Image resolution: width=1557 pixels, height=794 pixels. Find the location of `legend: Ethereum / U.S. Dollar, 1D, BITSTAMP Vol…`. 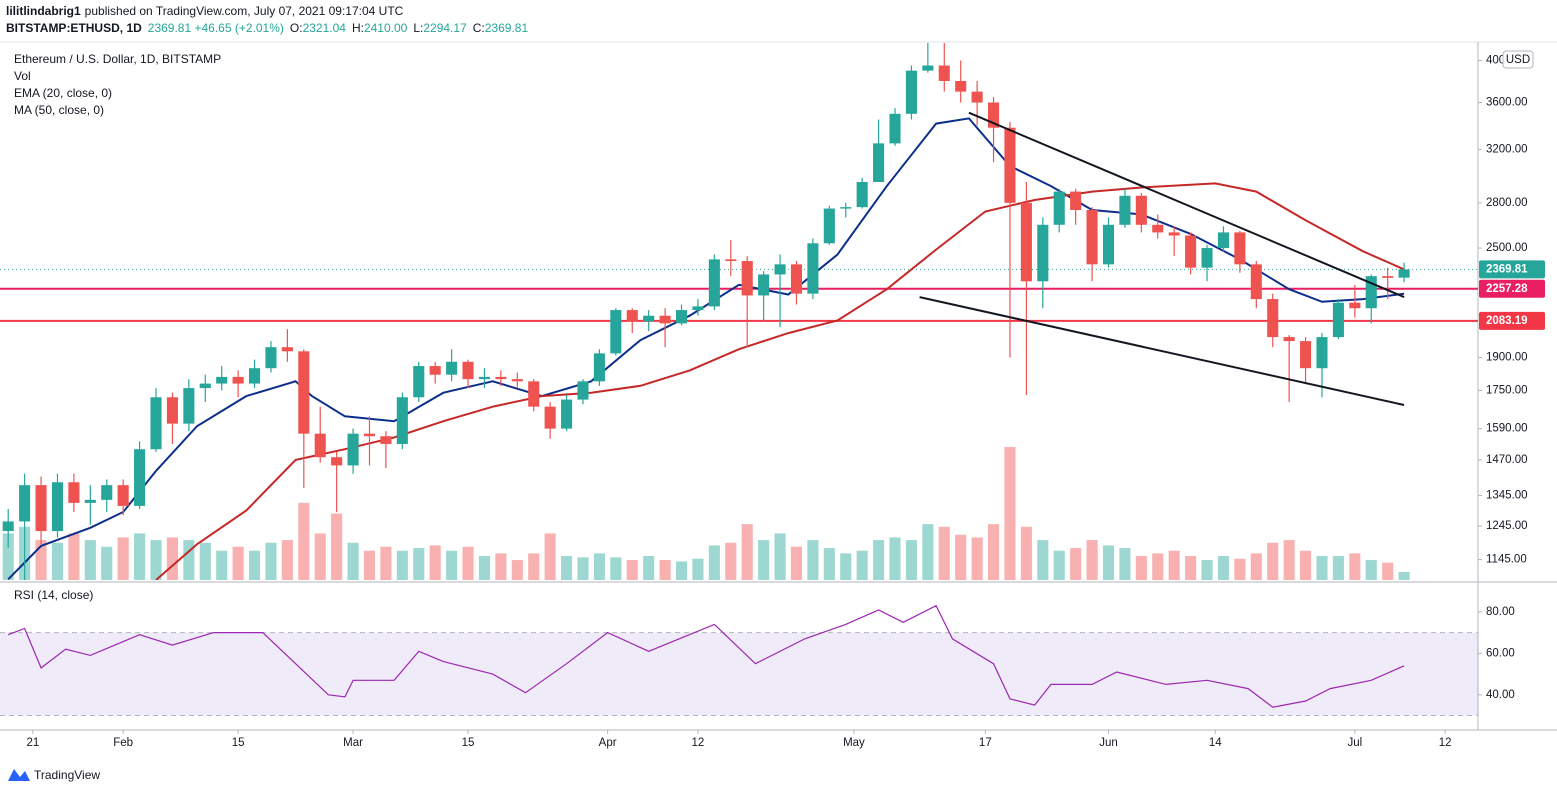

legend: Ethereum / U.S. Dollar, 1D, BITSTAMP Vol… is located at coordinates (117, 327).